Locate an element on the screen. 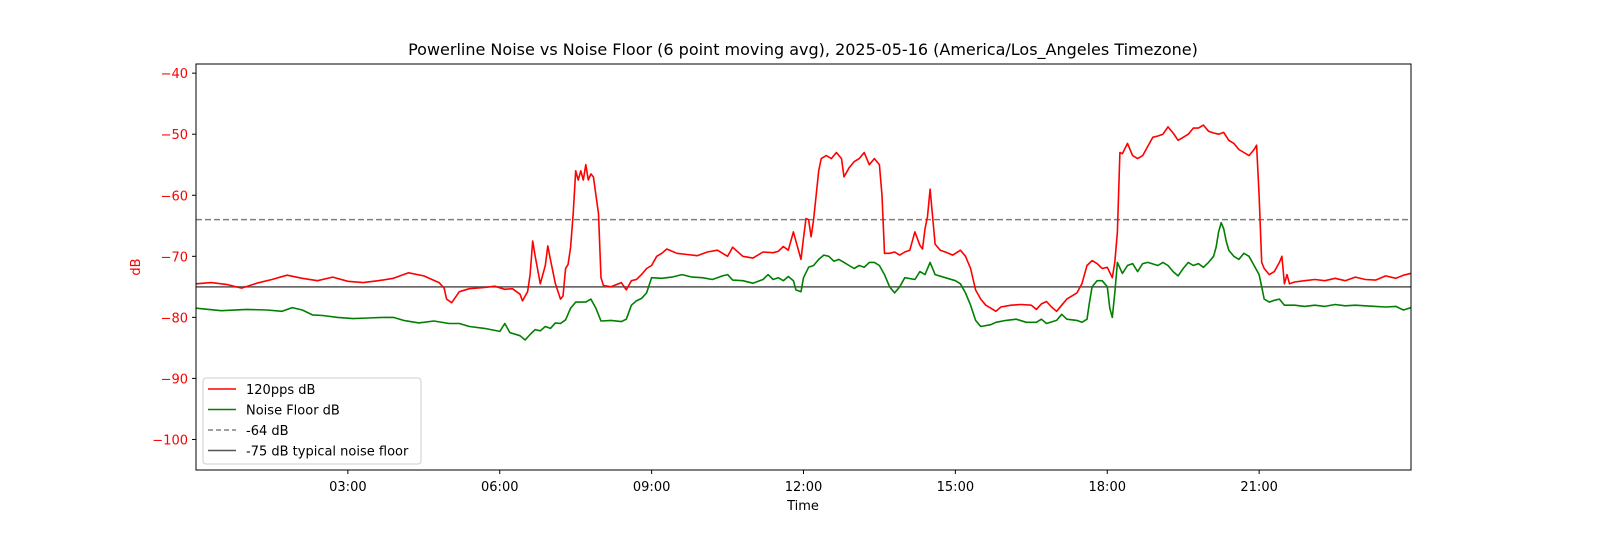  y-tick-label: −70 is located at coordinates (174, 257).